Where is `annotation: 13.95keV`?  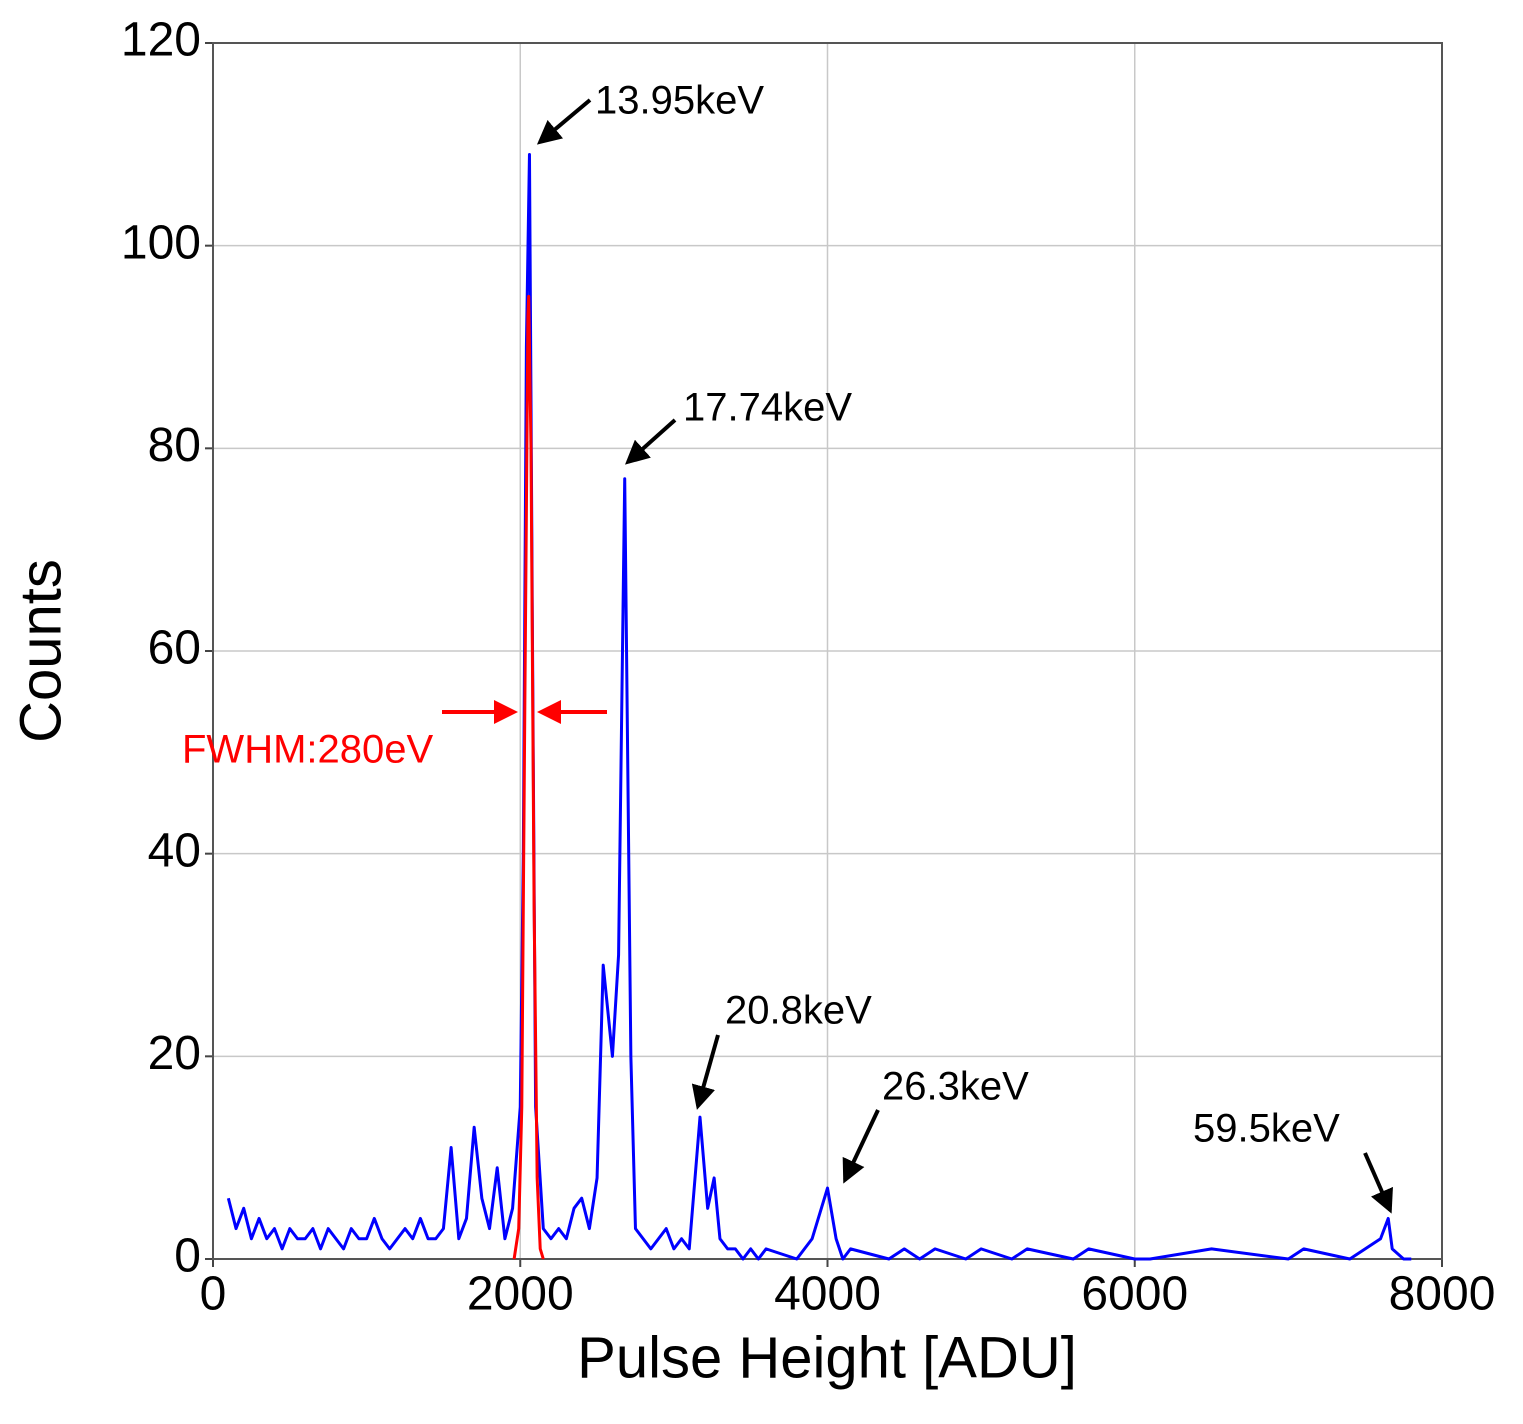
annotation: 13.95keV is located at coordinates (679, 101).